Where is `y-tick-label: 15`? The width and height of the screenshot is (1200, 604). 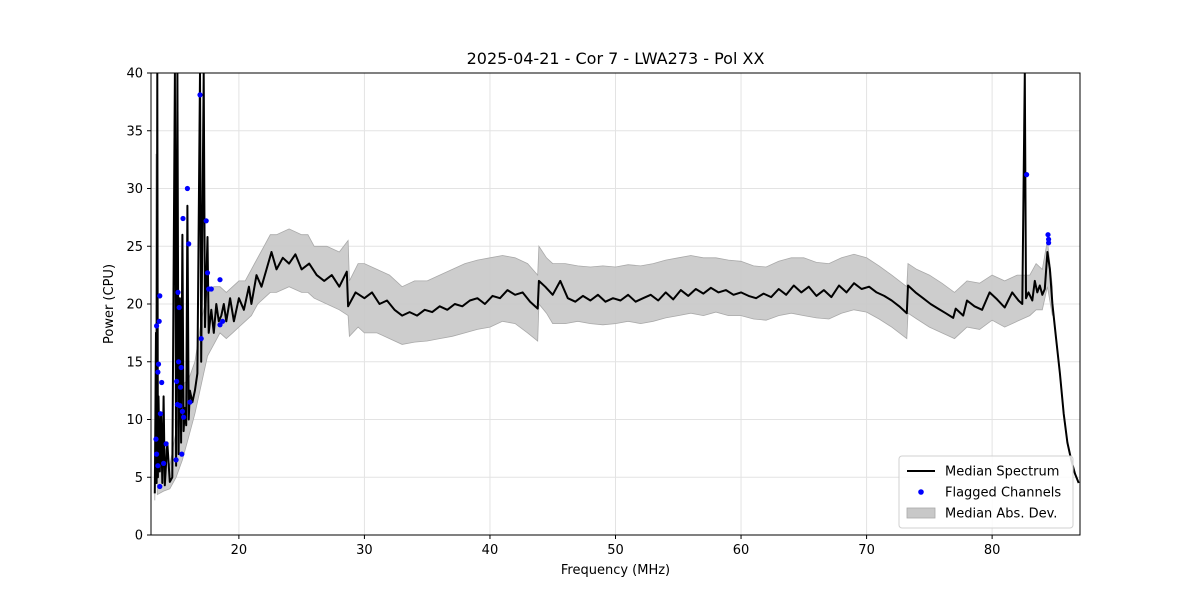 y-tick-label: 15 is located at coordinates (134, 362).